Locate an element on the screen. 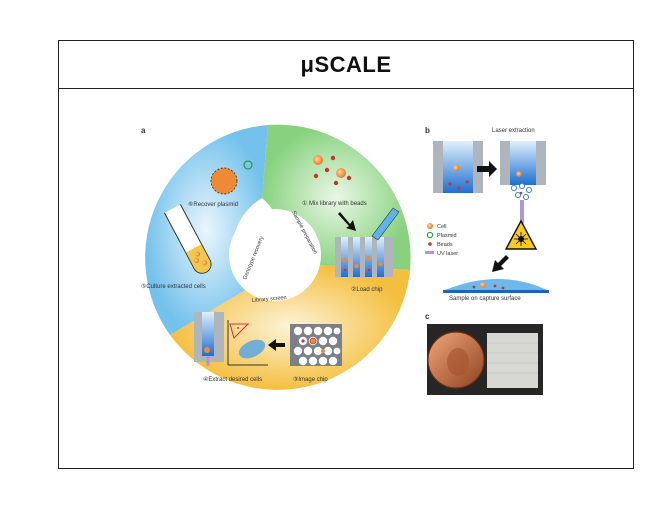 This screenshot has height=505, width=651. phase-library-screen: Library screen is located at coordinates (269, 299).